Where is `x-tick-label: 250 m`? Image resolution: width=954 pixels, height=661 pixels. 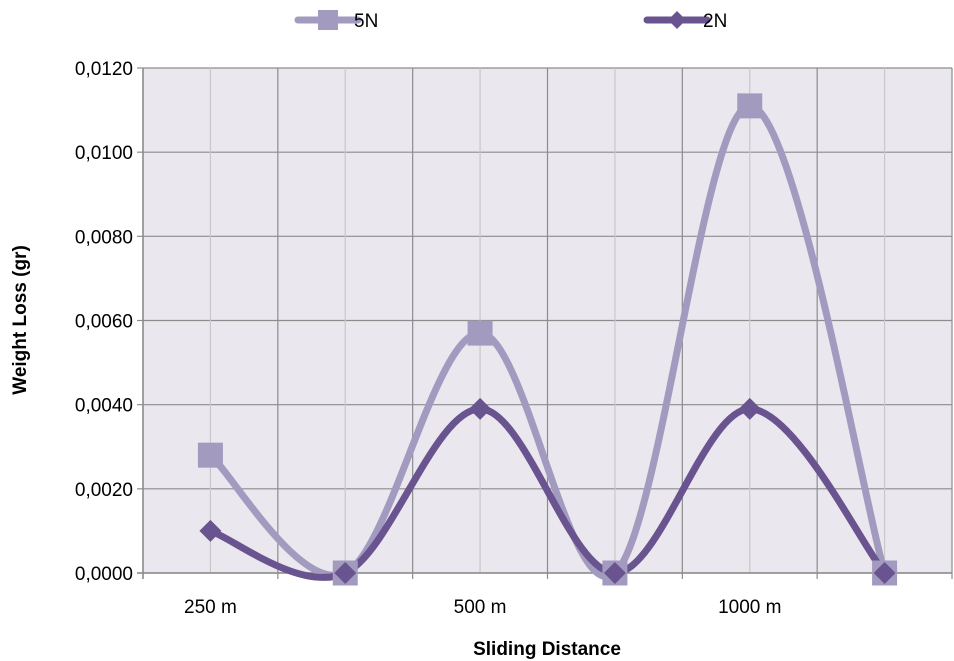 x-tick-label: 250 m is located at coordinates (210, 607).